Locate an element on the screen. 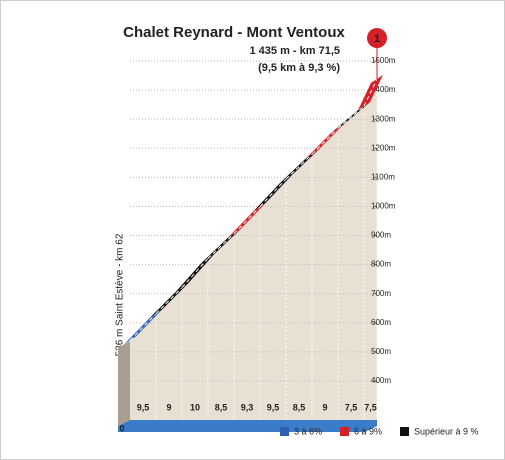 The height and width of the screenshot is (460, 505). base-label: 0 is located at coordinates (121, 428).